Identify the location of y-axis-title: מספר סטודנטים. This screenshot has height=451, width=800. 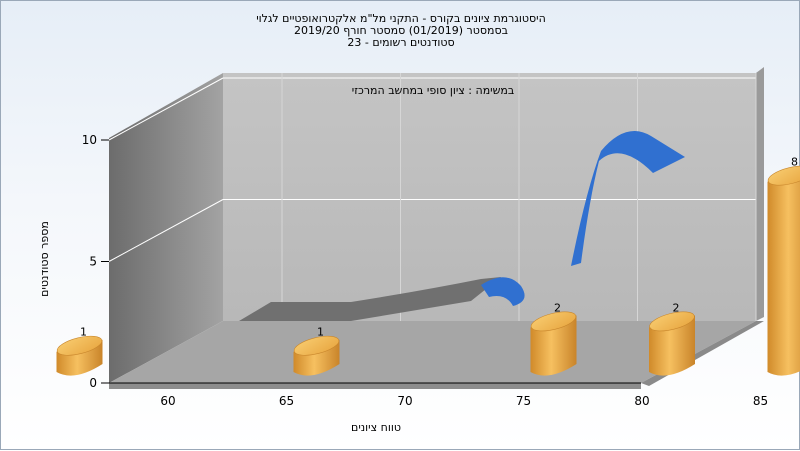
(44, 259).